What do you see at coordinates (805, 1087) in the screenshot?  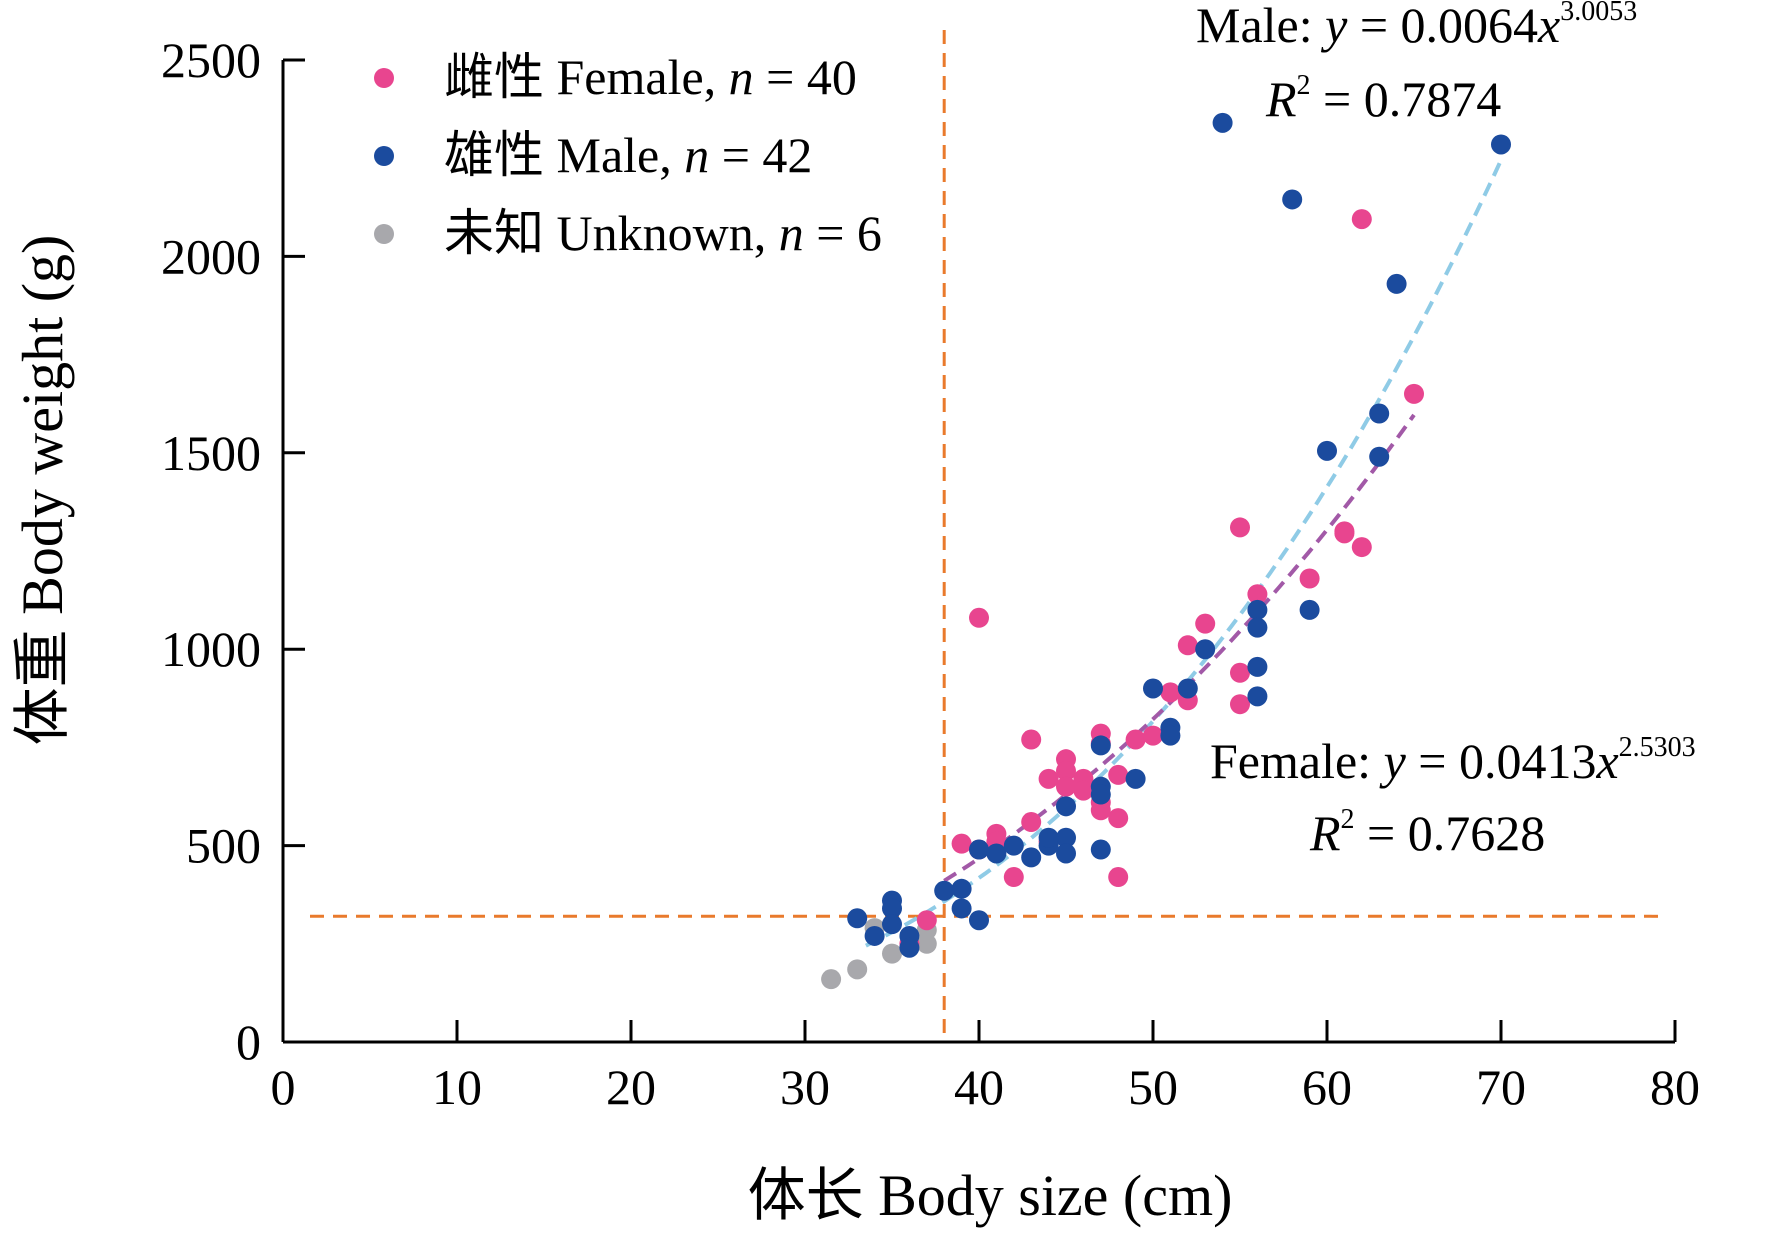 I see `x-tick-label: 30` at bounding box center [805, 1087].